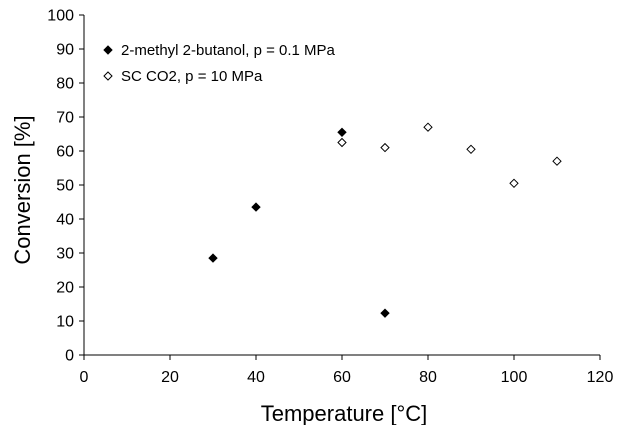  What do you see at coordinates (65, 84) in the screenshot?
I see `y-tick-label: 80` at bounding box center [65, 84].